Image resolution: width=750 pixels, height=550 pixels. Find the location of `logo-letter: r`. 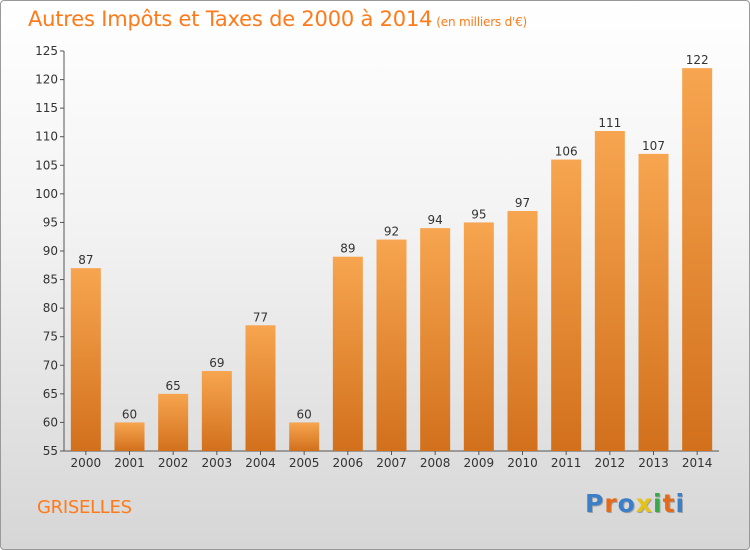

logo-letter: r is located at coordinates (611, 503).